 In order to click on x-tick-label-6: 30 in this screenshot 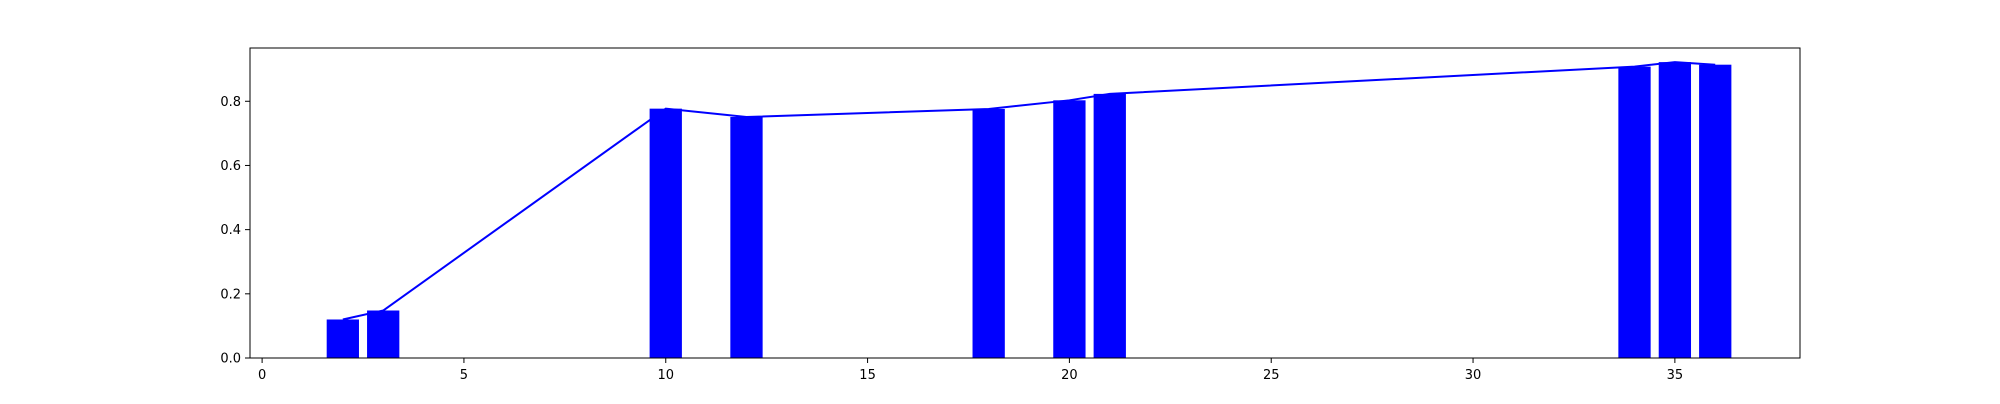, I will do `click(1473, 375)`.